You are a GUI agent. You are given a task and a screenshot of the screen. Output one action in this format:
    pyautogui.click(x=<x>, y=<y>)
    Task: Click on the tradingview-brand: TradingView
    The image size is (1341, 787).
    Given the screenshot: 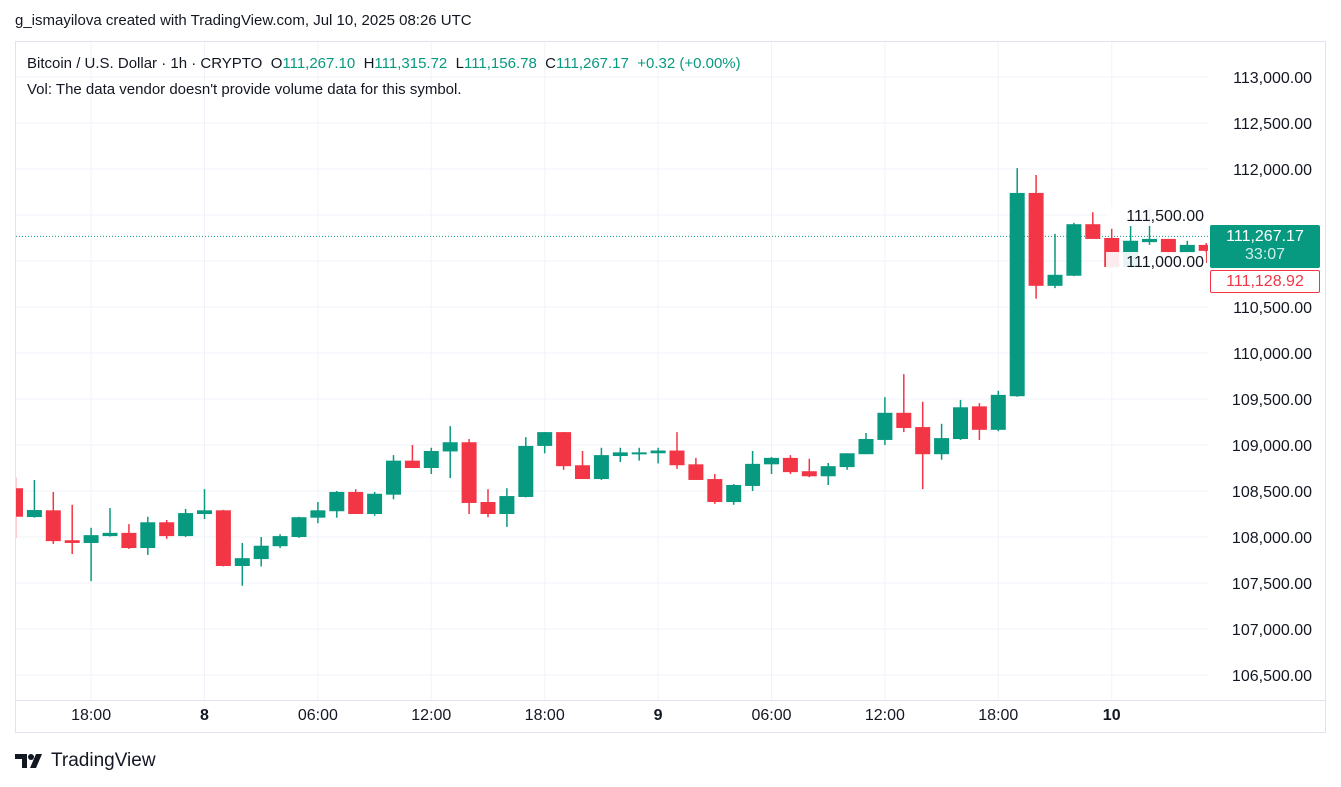 What is the action you would take?
    pyautogui.click(x=85, y=761)
    